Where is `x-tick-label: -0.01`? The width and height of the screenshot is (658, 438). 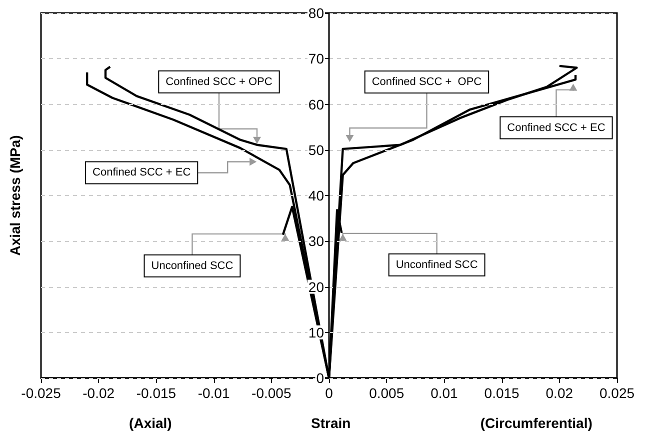 x-tick-label: -0.01 is located at coordinates (214, 393).